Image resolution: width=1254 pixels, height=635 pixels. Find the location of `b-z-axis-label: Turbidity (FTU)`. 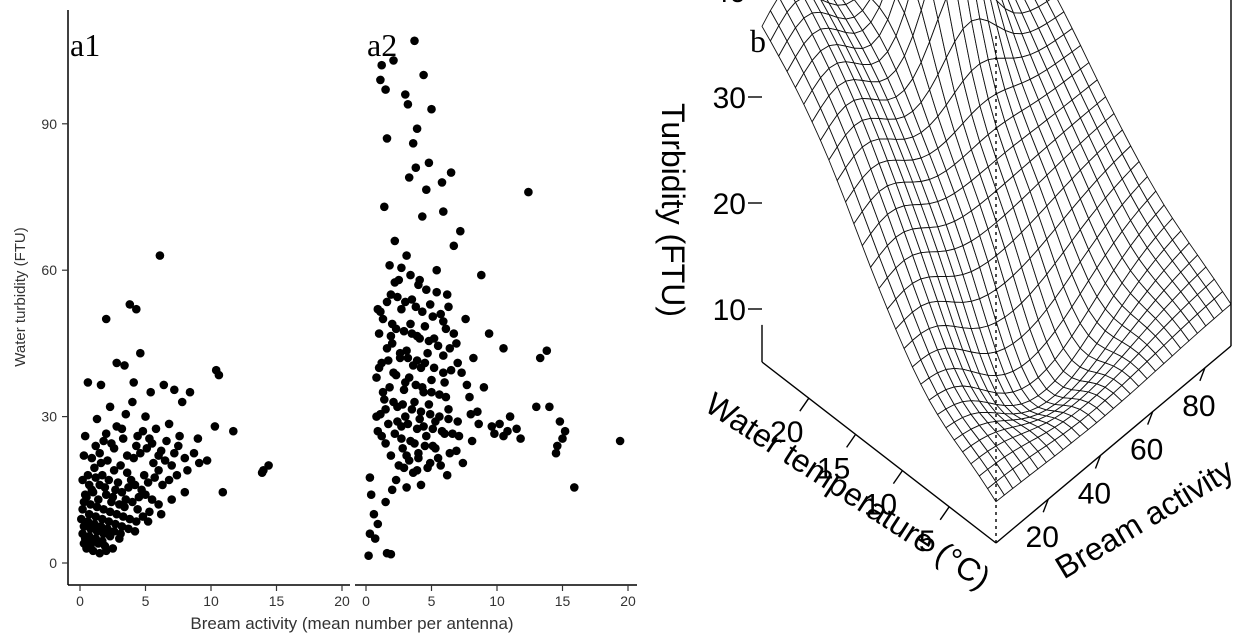

b-z-axis-label: Turbidity (FTU) is located at coordinates (673, 210).